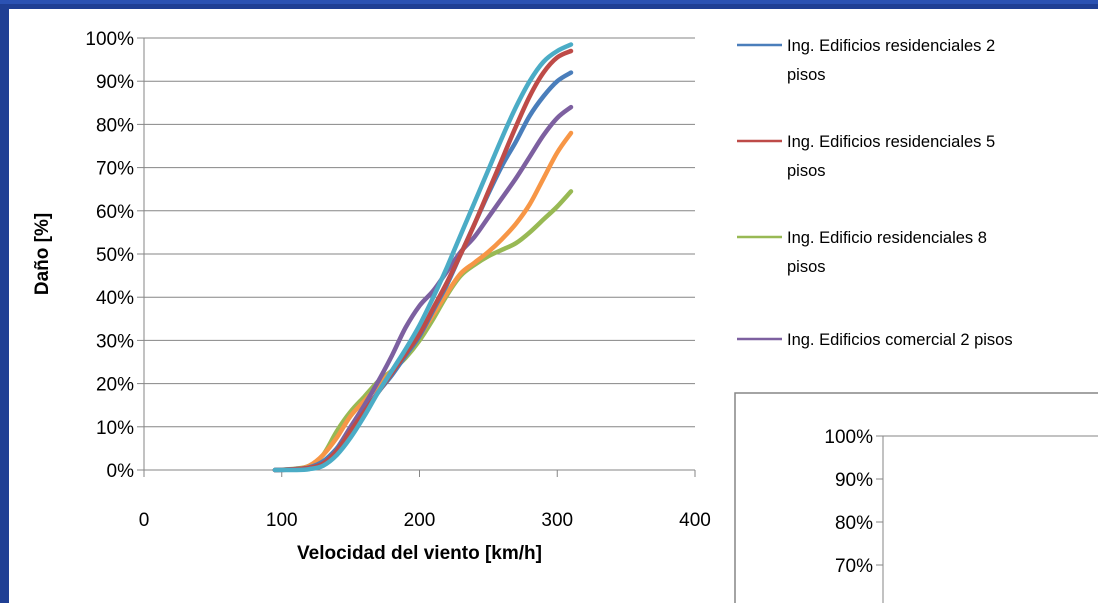 The image size is (1098, 603). What do you see at coordinates (854, 480) in the screenshot?
I see `secondary-y-tick-label: 90%` at bounding box center [854, 480].